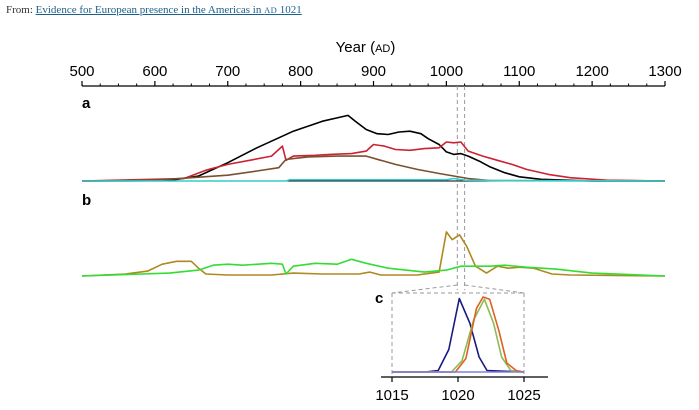  I want to click on x-tick-label: 1000, so click(446, 71).